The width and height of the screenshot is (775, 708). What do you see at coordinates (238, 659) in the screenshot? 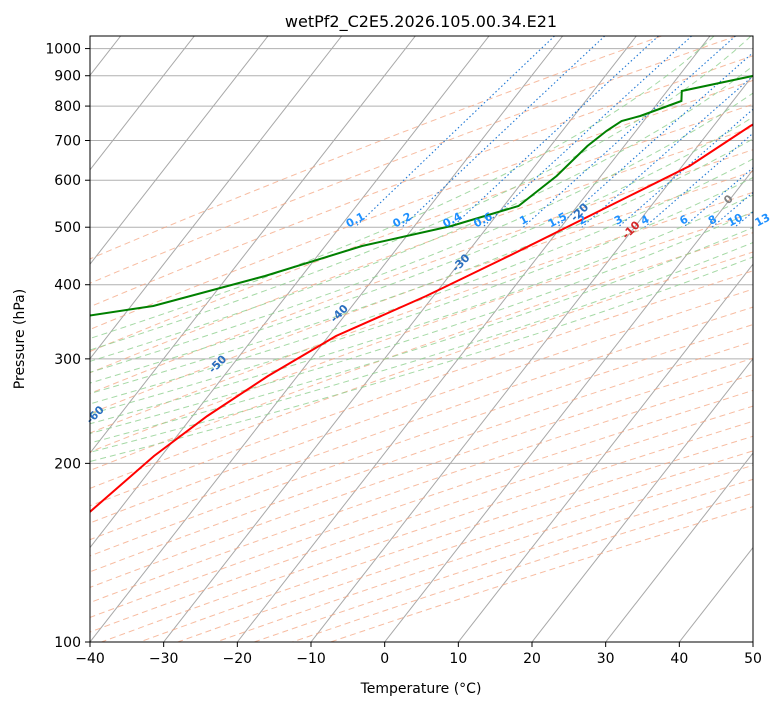
I see `x-tick-label: −20` at bounding box center [238, 659].